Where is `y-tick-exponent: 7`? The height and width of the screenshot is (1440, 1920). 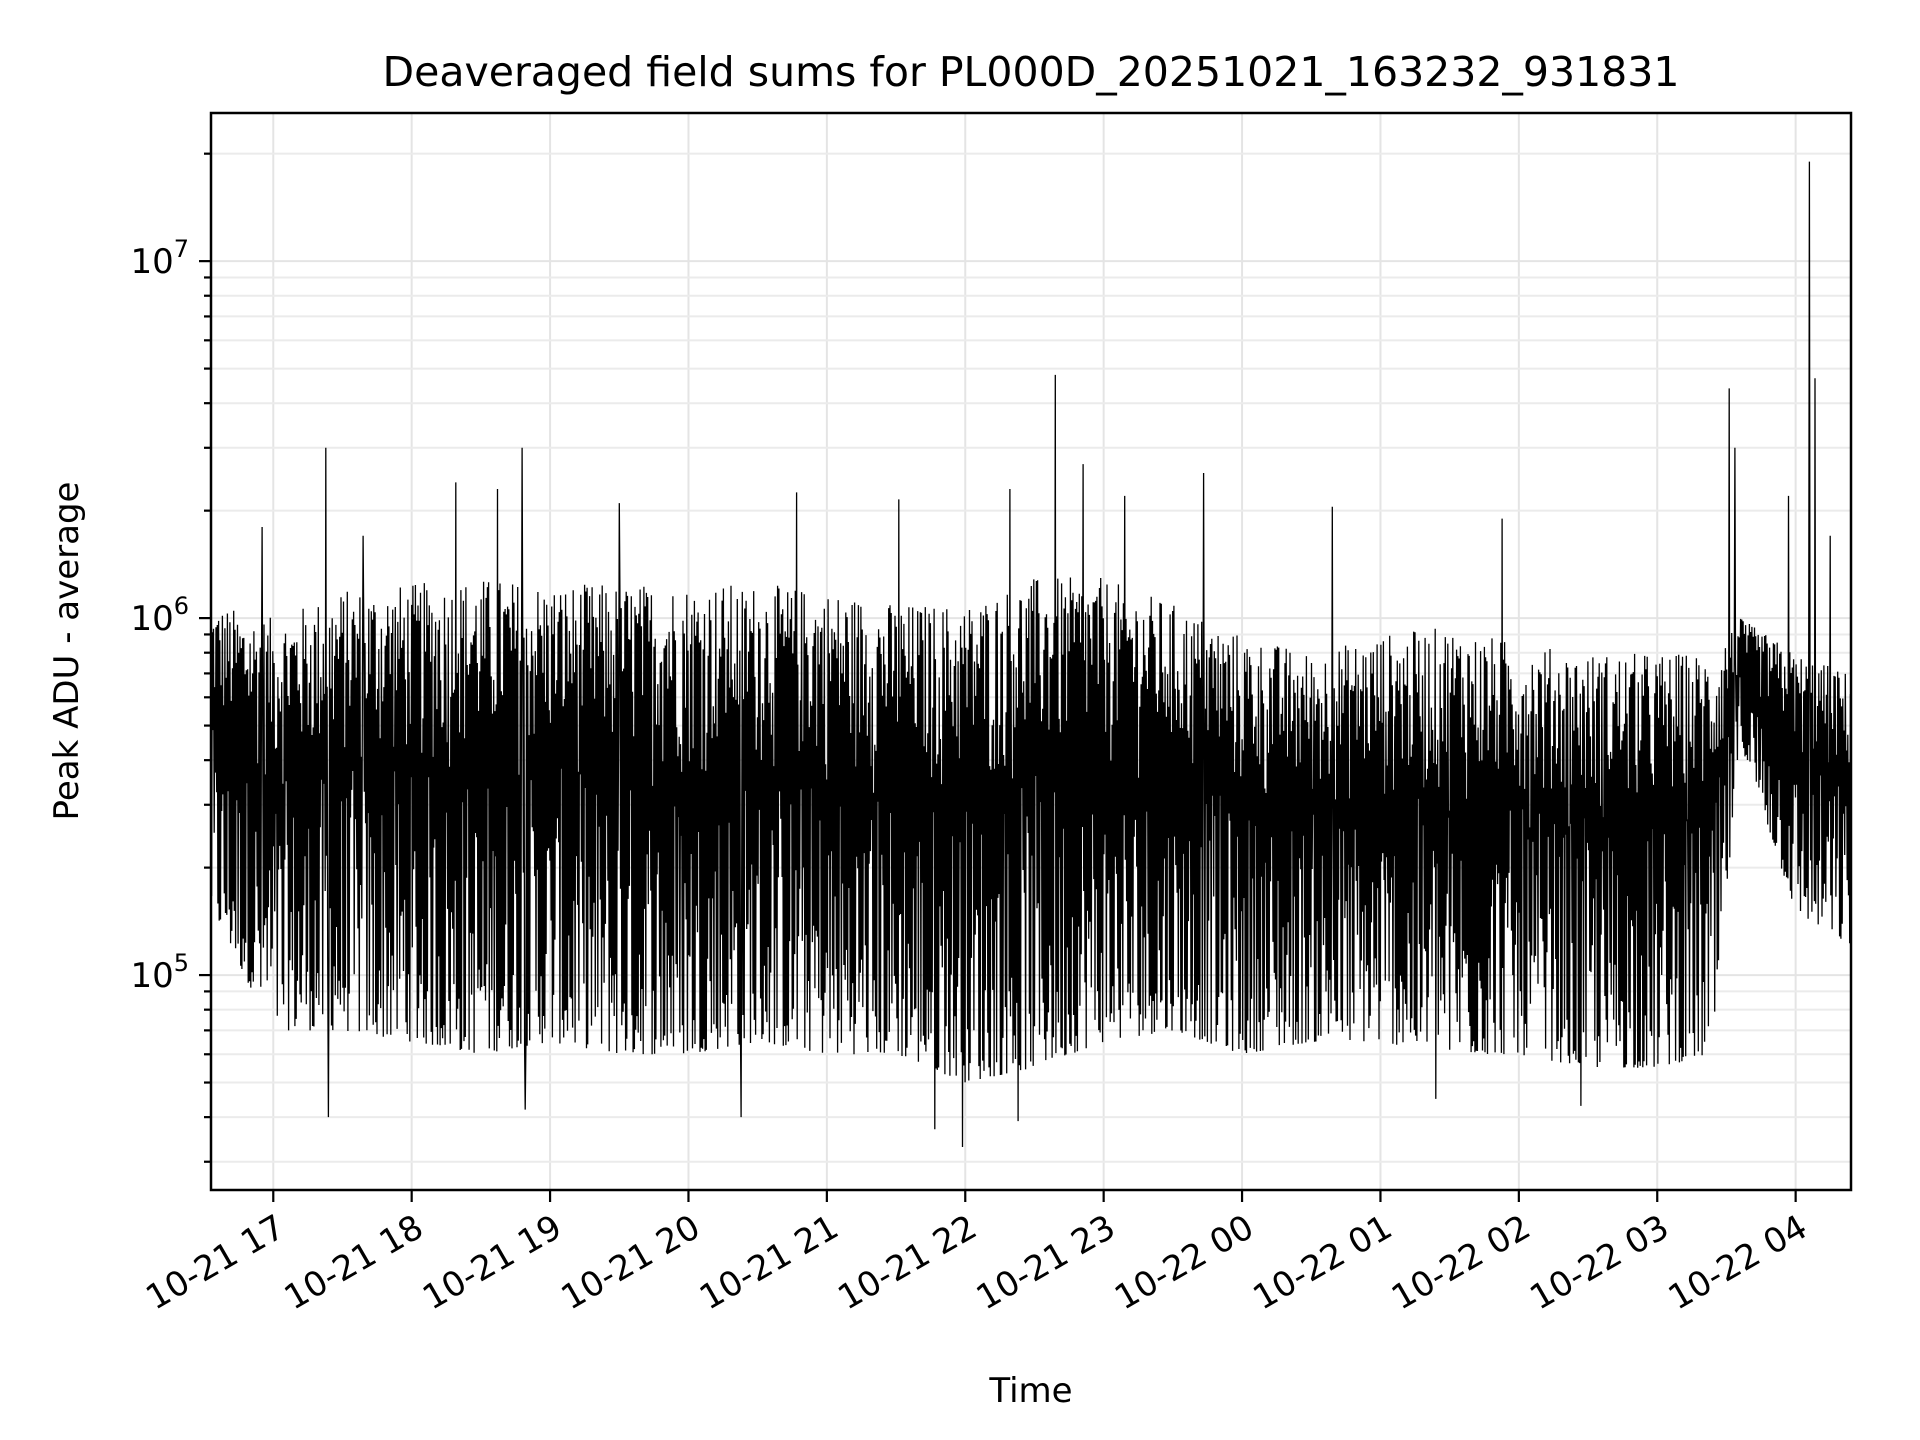
y-tick-exponent: 7 is located at coordinates (181, 249).